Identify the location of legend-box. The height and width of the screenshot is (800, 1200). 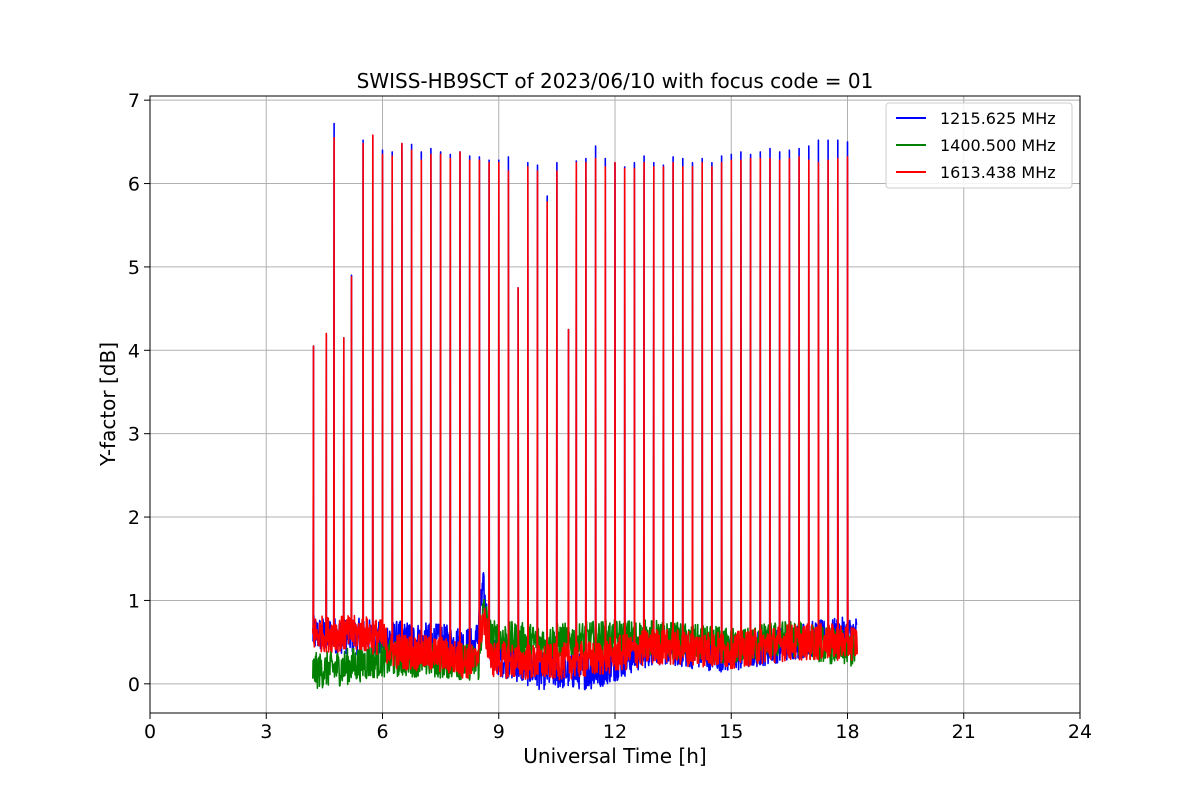
(979, 145).